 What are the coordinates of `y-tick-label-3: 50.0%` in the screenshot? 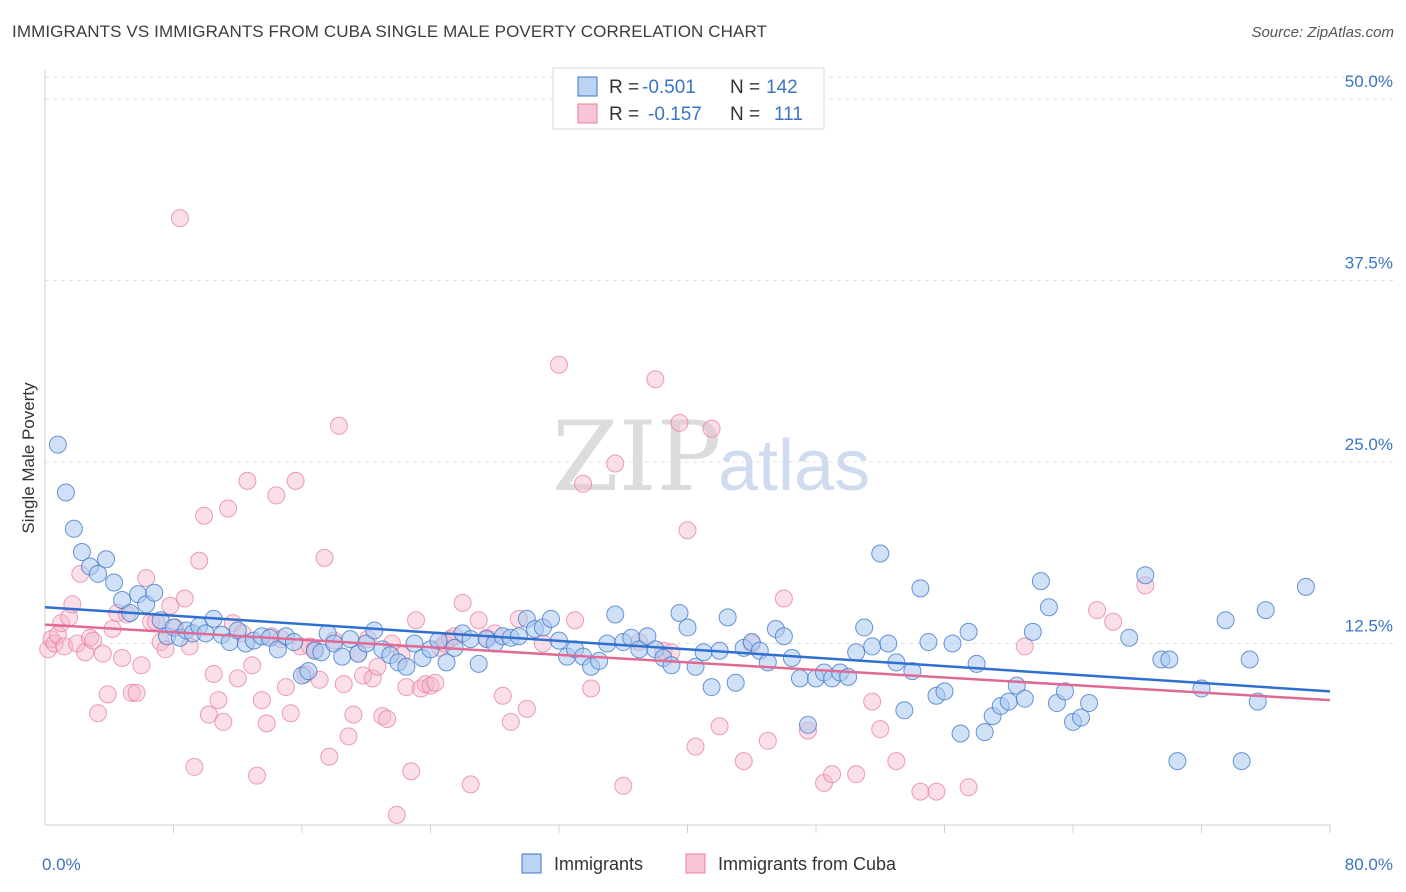 It's located at (1369, 81).